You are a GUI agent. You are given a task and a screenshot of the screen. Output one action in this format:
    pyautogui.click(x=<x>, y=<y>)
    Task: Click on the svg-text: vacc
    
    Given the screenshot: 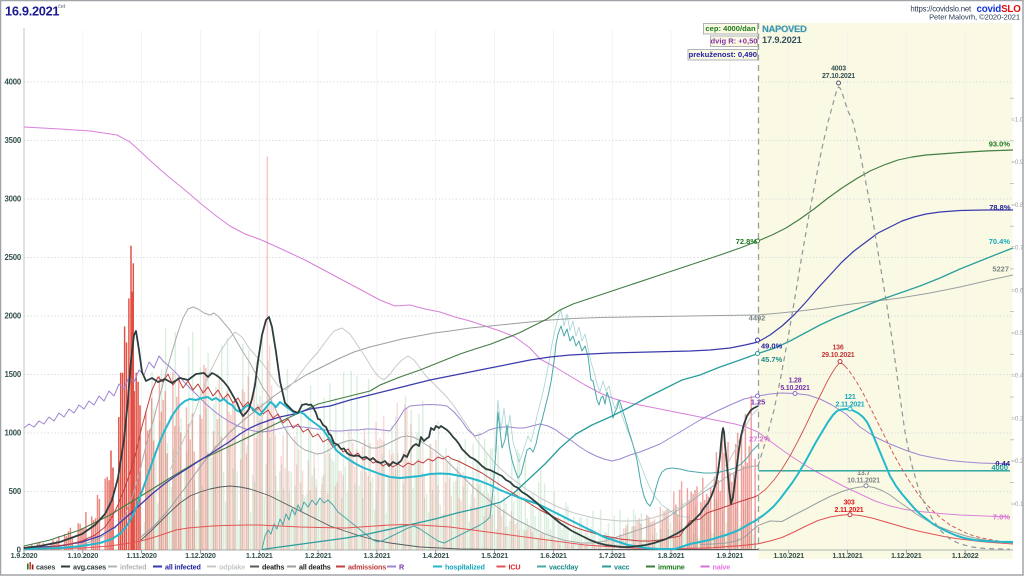 What is the action you would take?
    pyautogui.click(x=622, y=567)
    